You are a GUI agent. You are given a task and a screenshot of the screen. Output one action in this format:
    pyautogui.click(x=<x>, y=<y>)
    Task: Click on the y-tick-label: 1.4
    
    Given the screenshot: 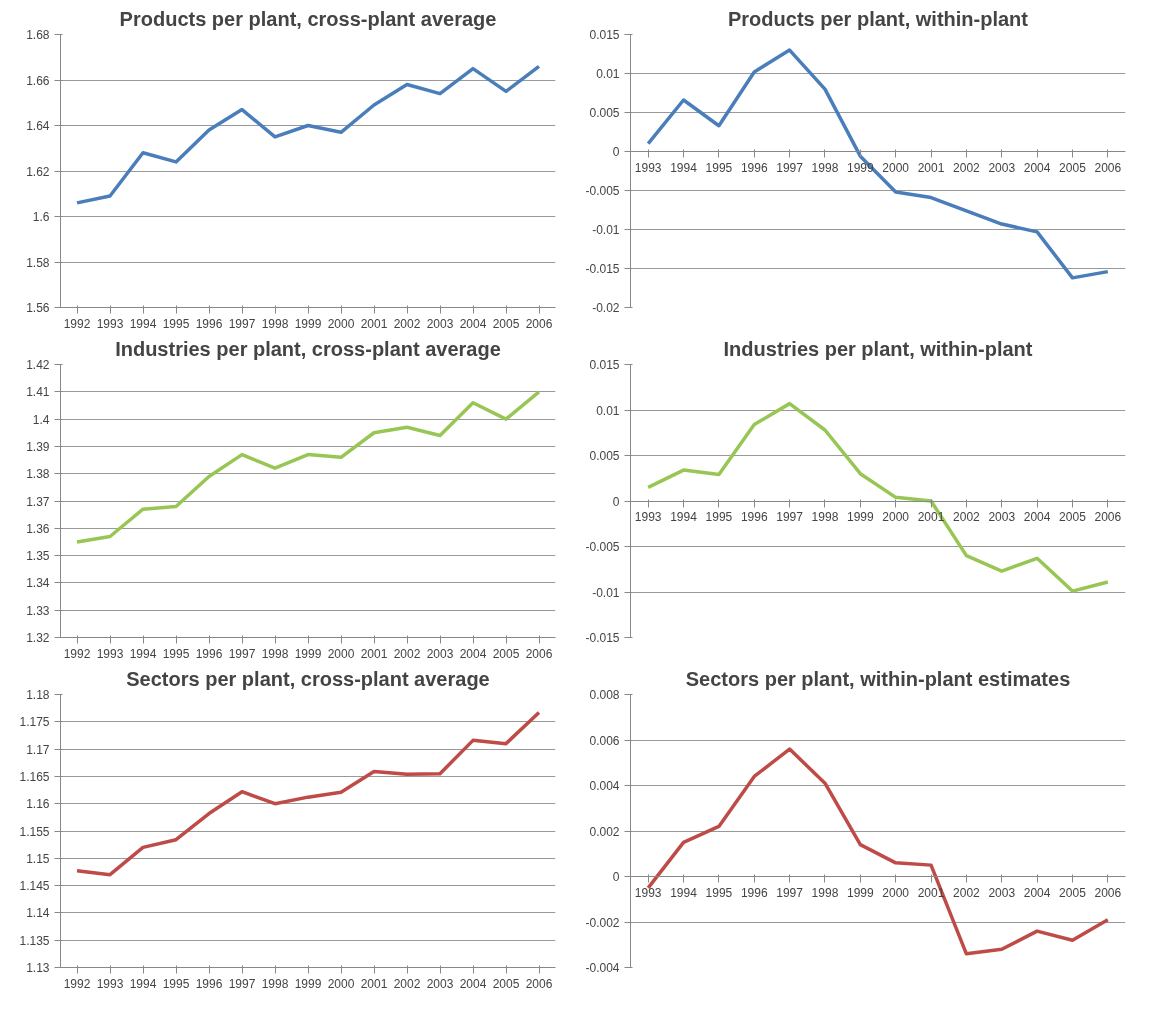 What is the action you would take?
    pyautogui.click(x=41, y=419)
    